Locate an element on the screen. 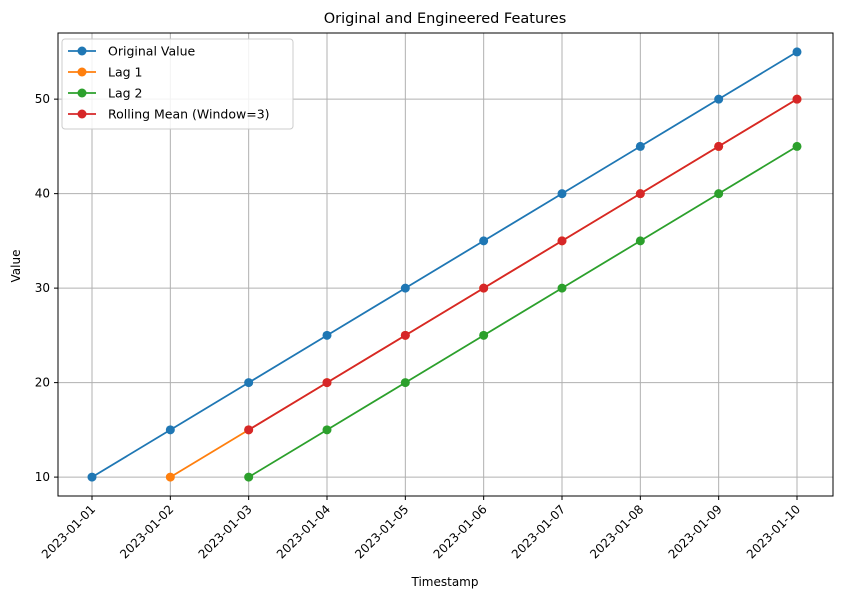 Image resolution: width=841 pixels, height=604 pixels. y-tick-label: 50 is located at coordinates (42, 99).